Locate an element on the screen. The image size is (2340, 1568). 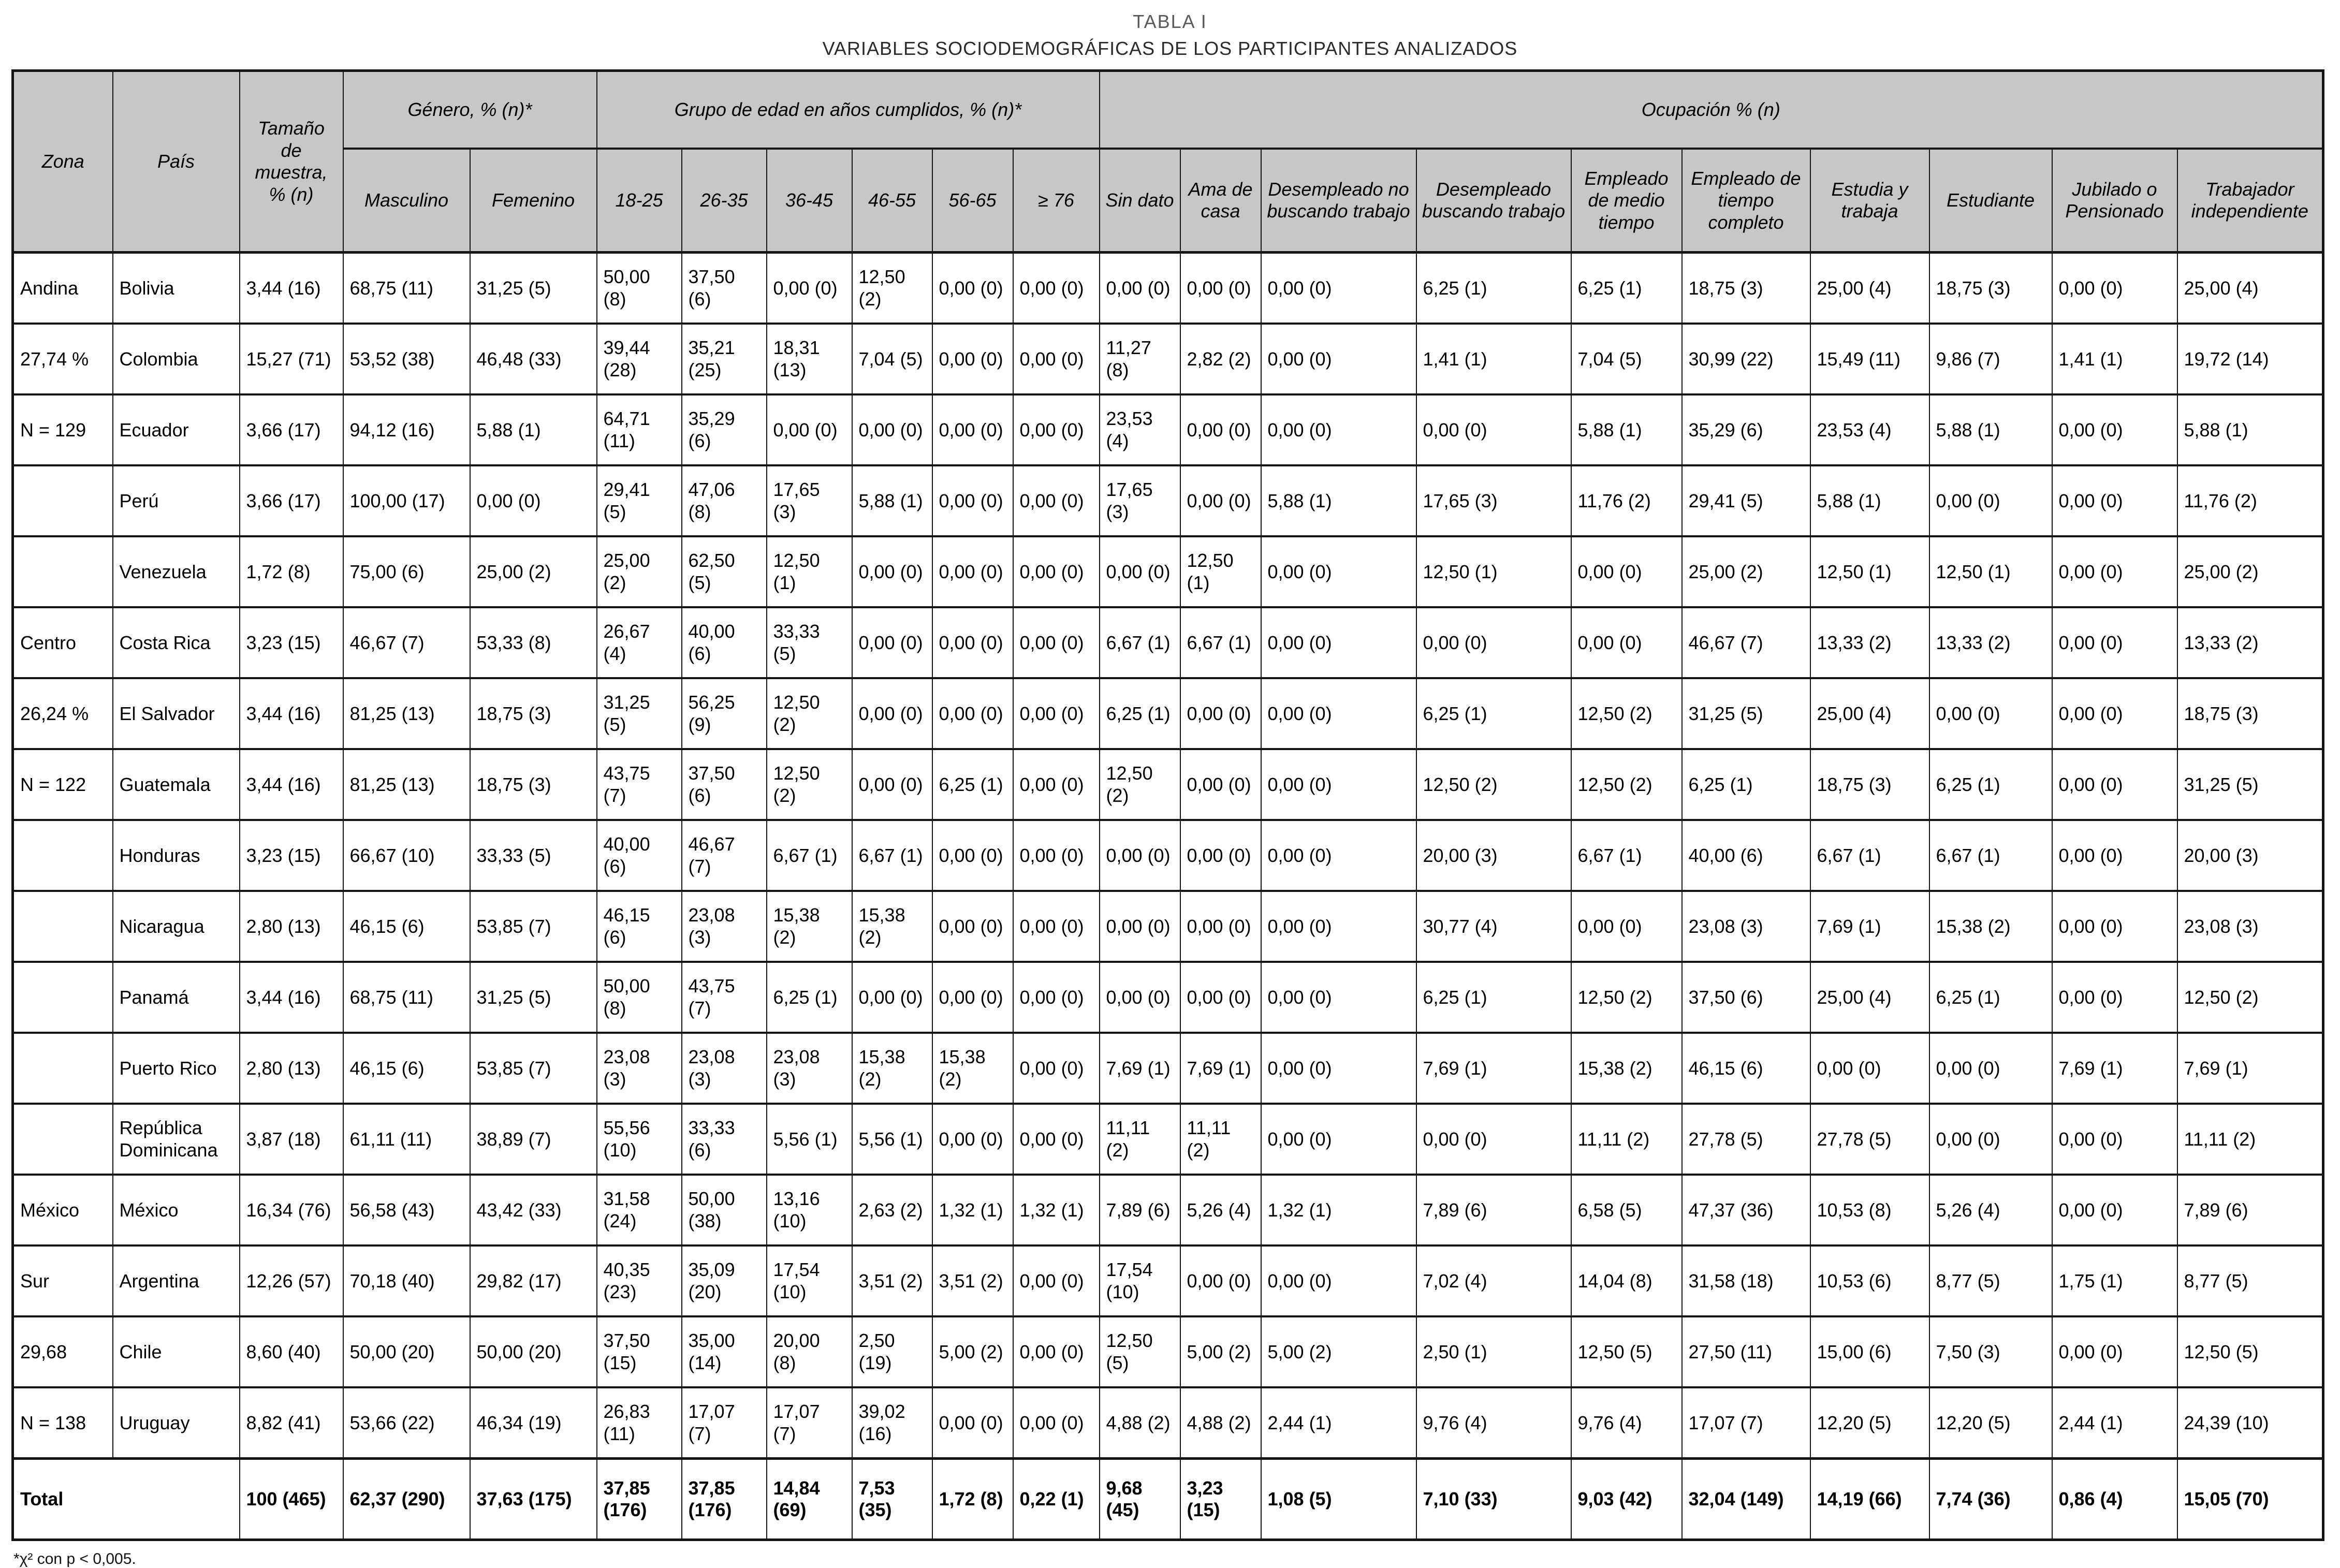
column-header: Ama de casa is located at coordinates (1221, 201).